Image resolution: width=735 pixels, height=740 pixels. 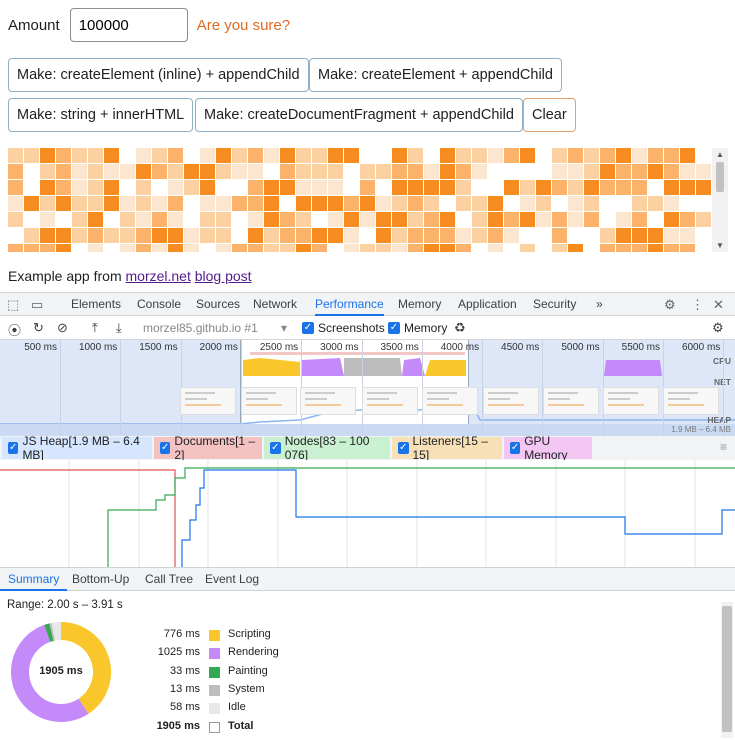 I want to click on tab-application: Application, so click(x=487, y=304).